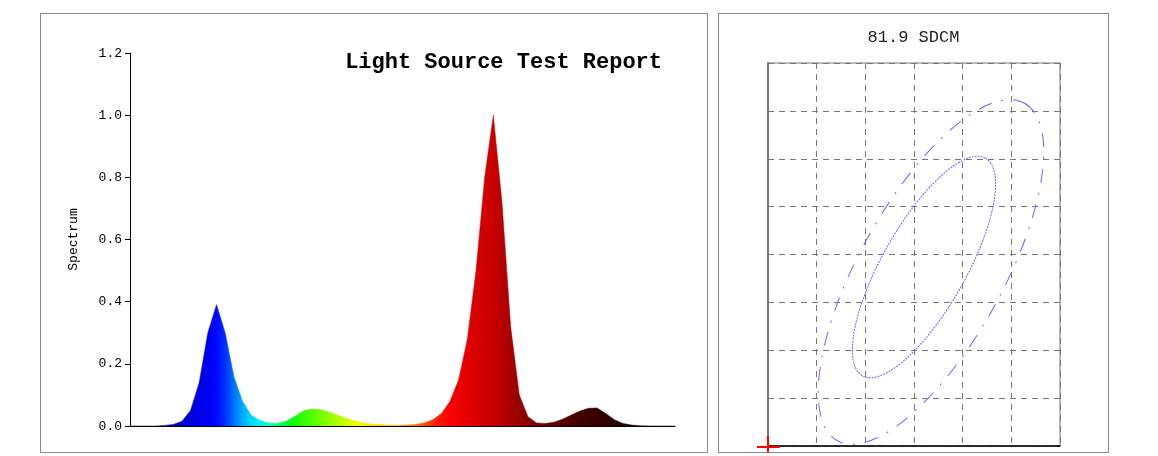  I want to click on y-tick-label: 0.2, so click(110, 364).